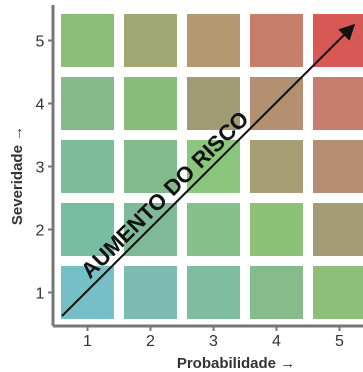  I want to click on y-tick-label: 1, so click(40, 294).